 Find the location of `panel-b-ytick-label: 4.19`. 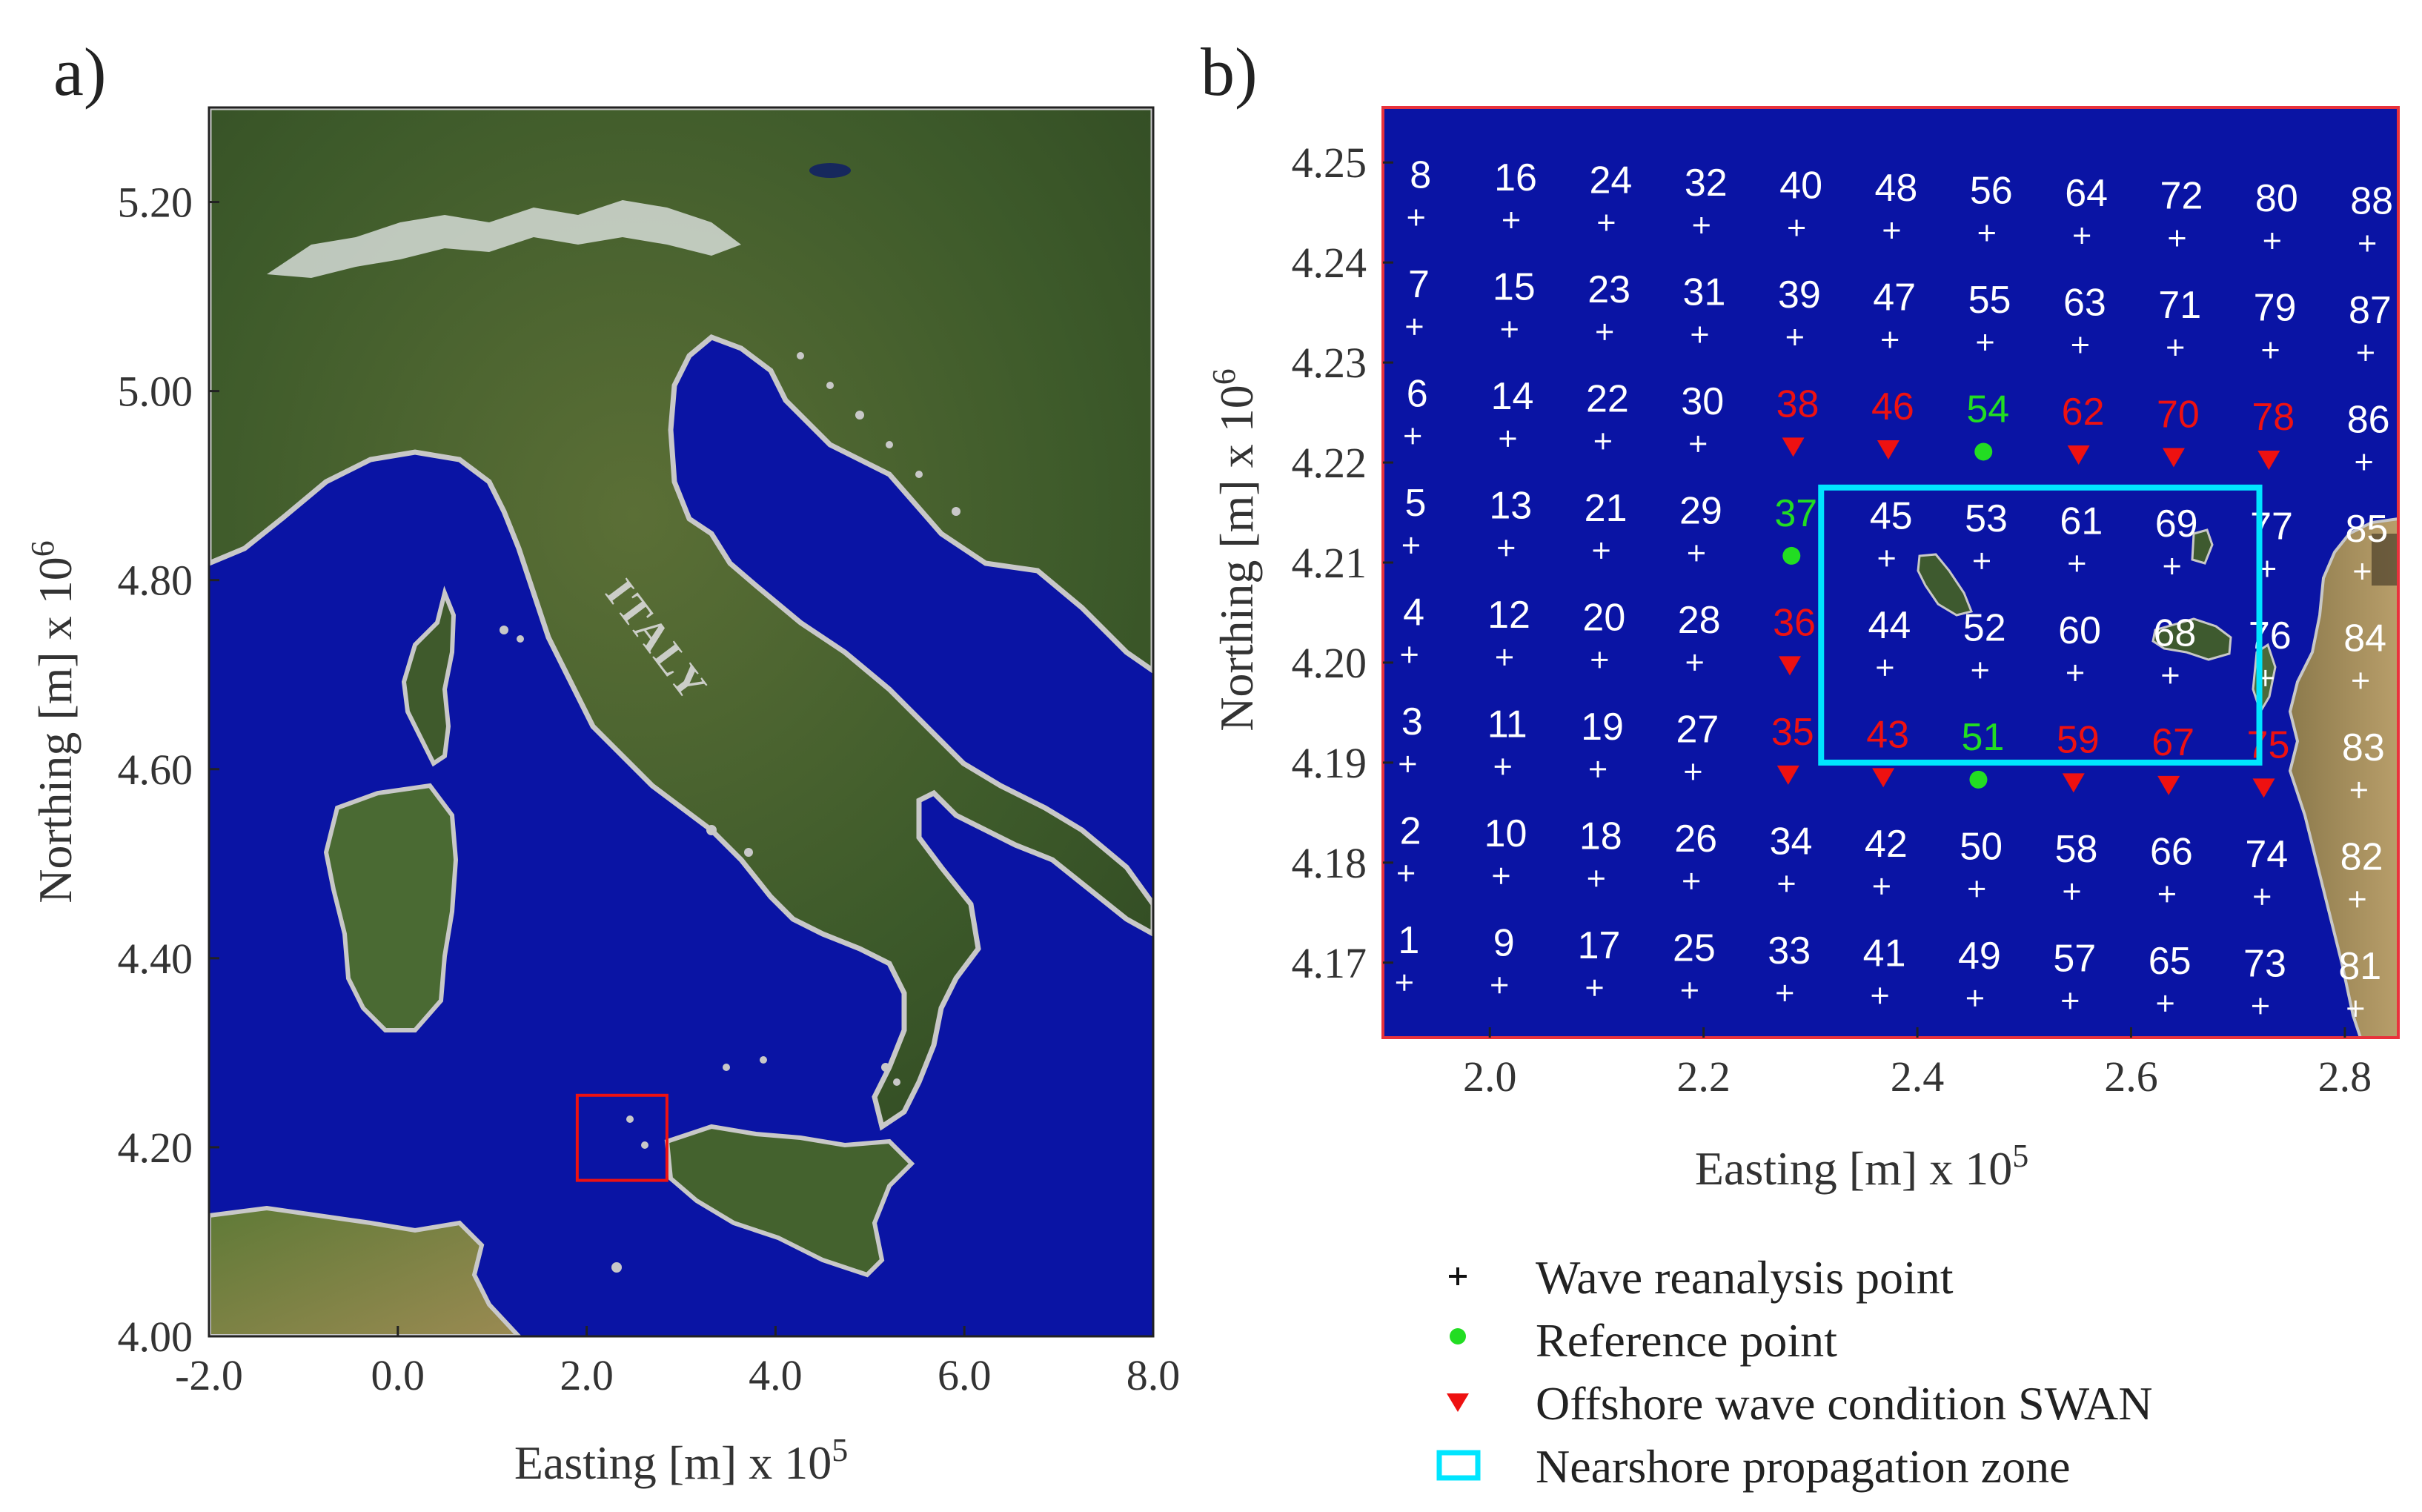

panel-b-ytick-label: 4.19 is located at coordinates (1329, 763).